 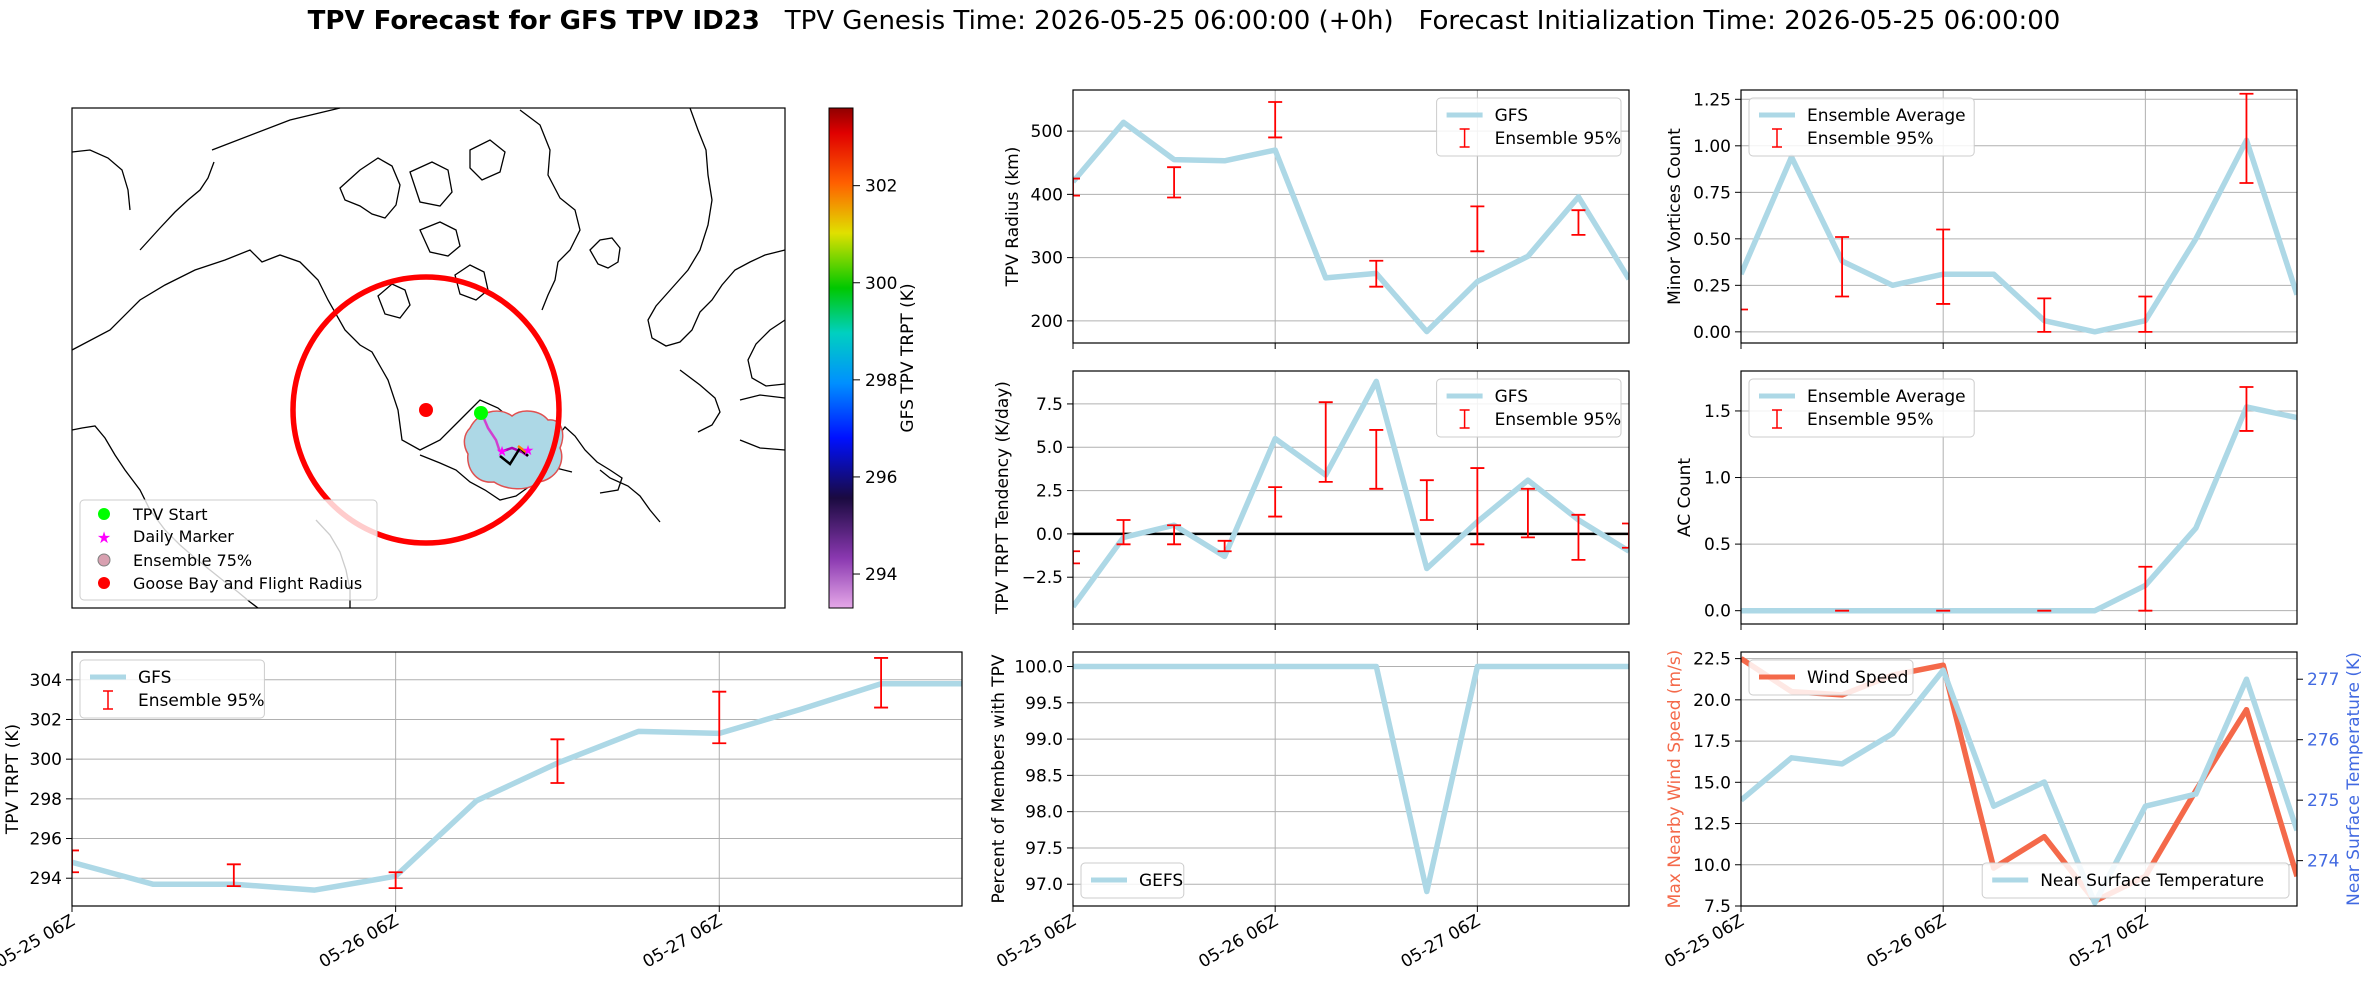 I want to click on tpv-track, so click(x=504, y=439).